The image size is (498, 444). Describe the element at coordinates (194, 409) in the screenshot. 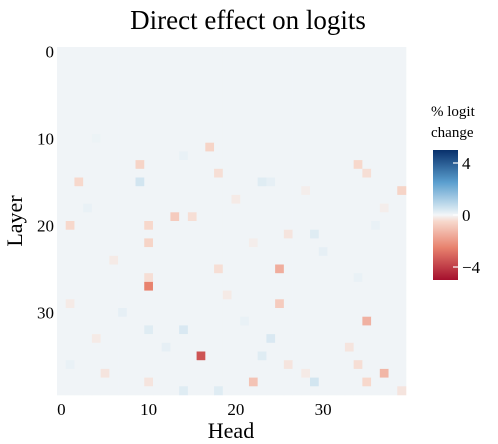

I see `x-axis-ticks: 0 10 20 30` at that location.